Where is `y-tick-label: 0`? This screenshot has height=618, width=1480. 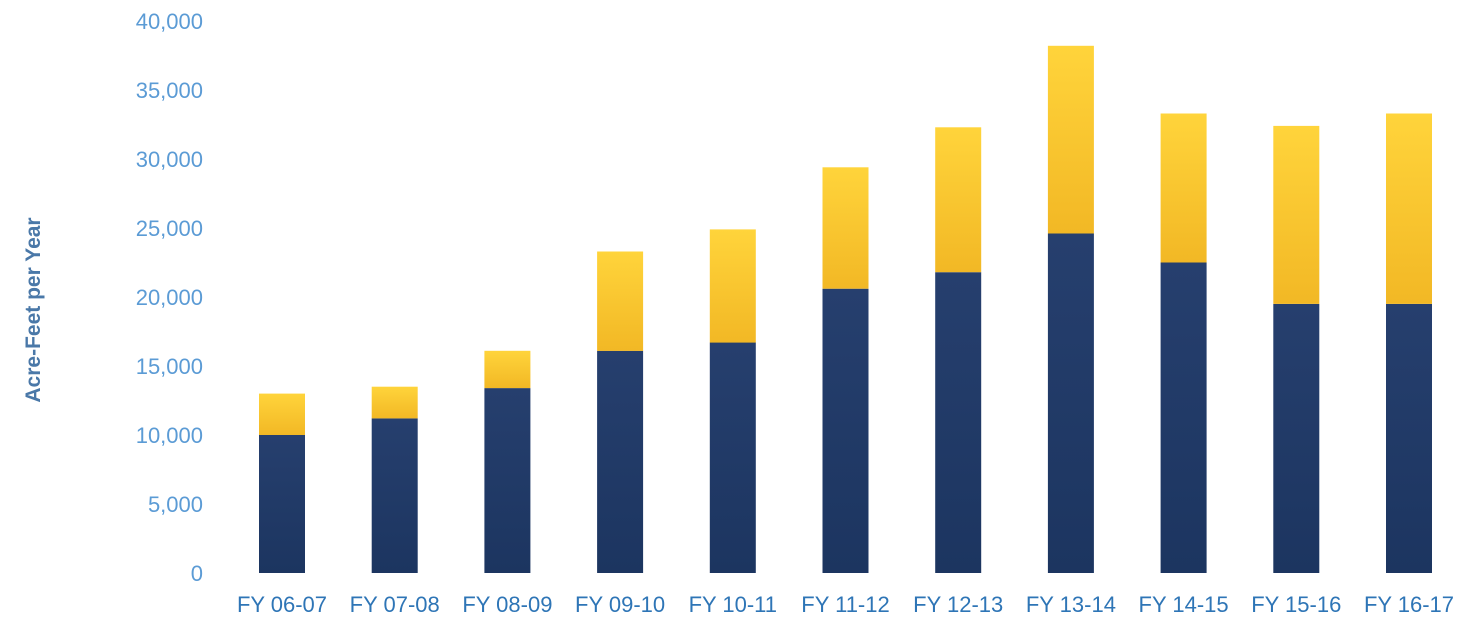
y-tick-label: 0 is located at coordinates (197, 573).